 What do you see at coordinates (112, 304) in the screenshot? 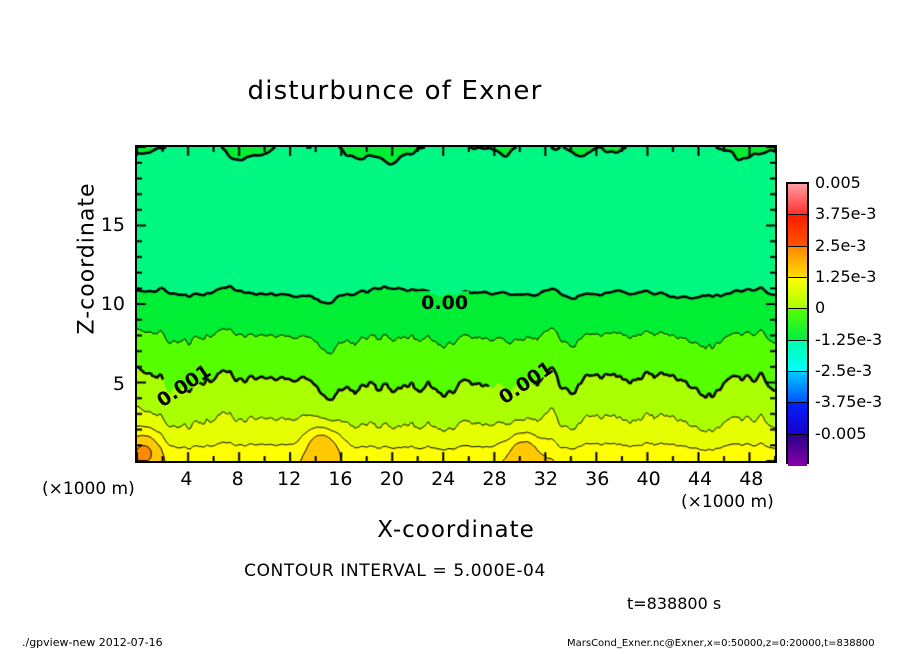
I see `y-tick-label: 10` at bounding box center [112, 304].